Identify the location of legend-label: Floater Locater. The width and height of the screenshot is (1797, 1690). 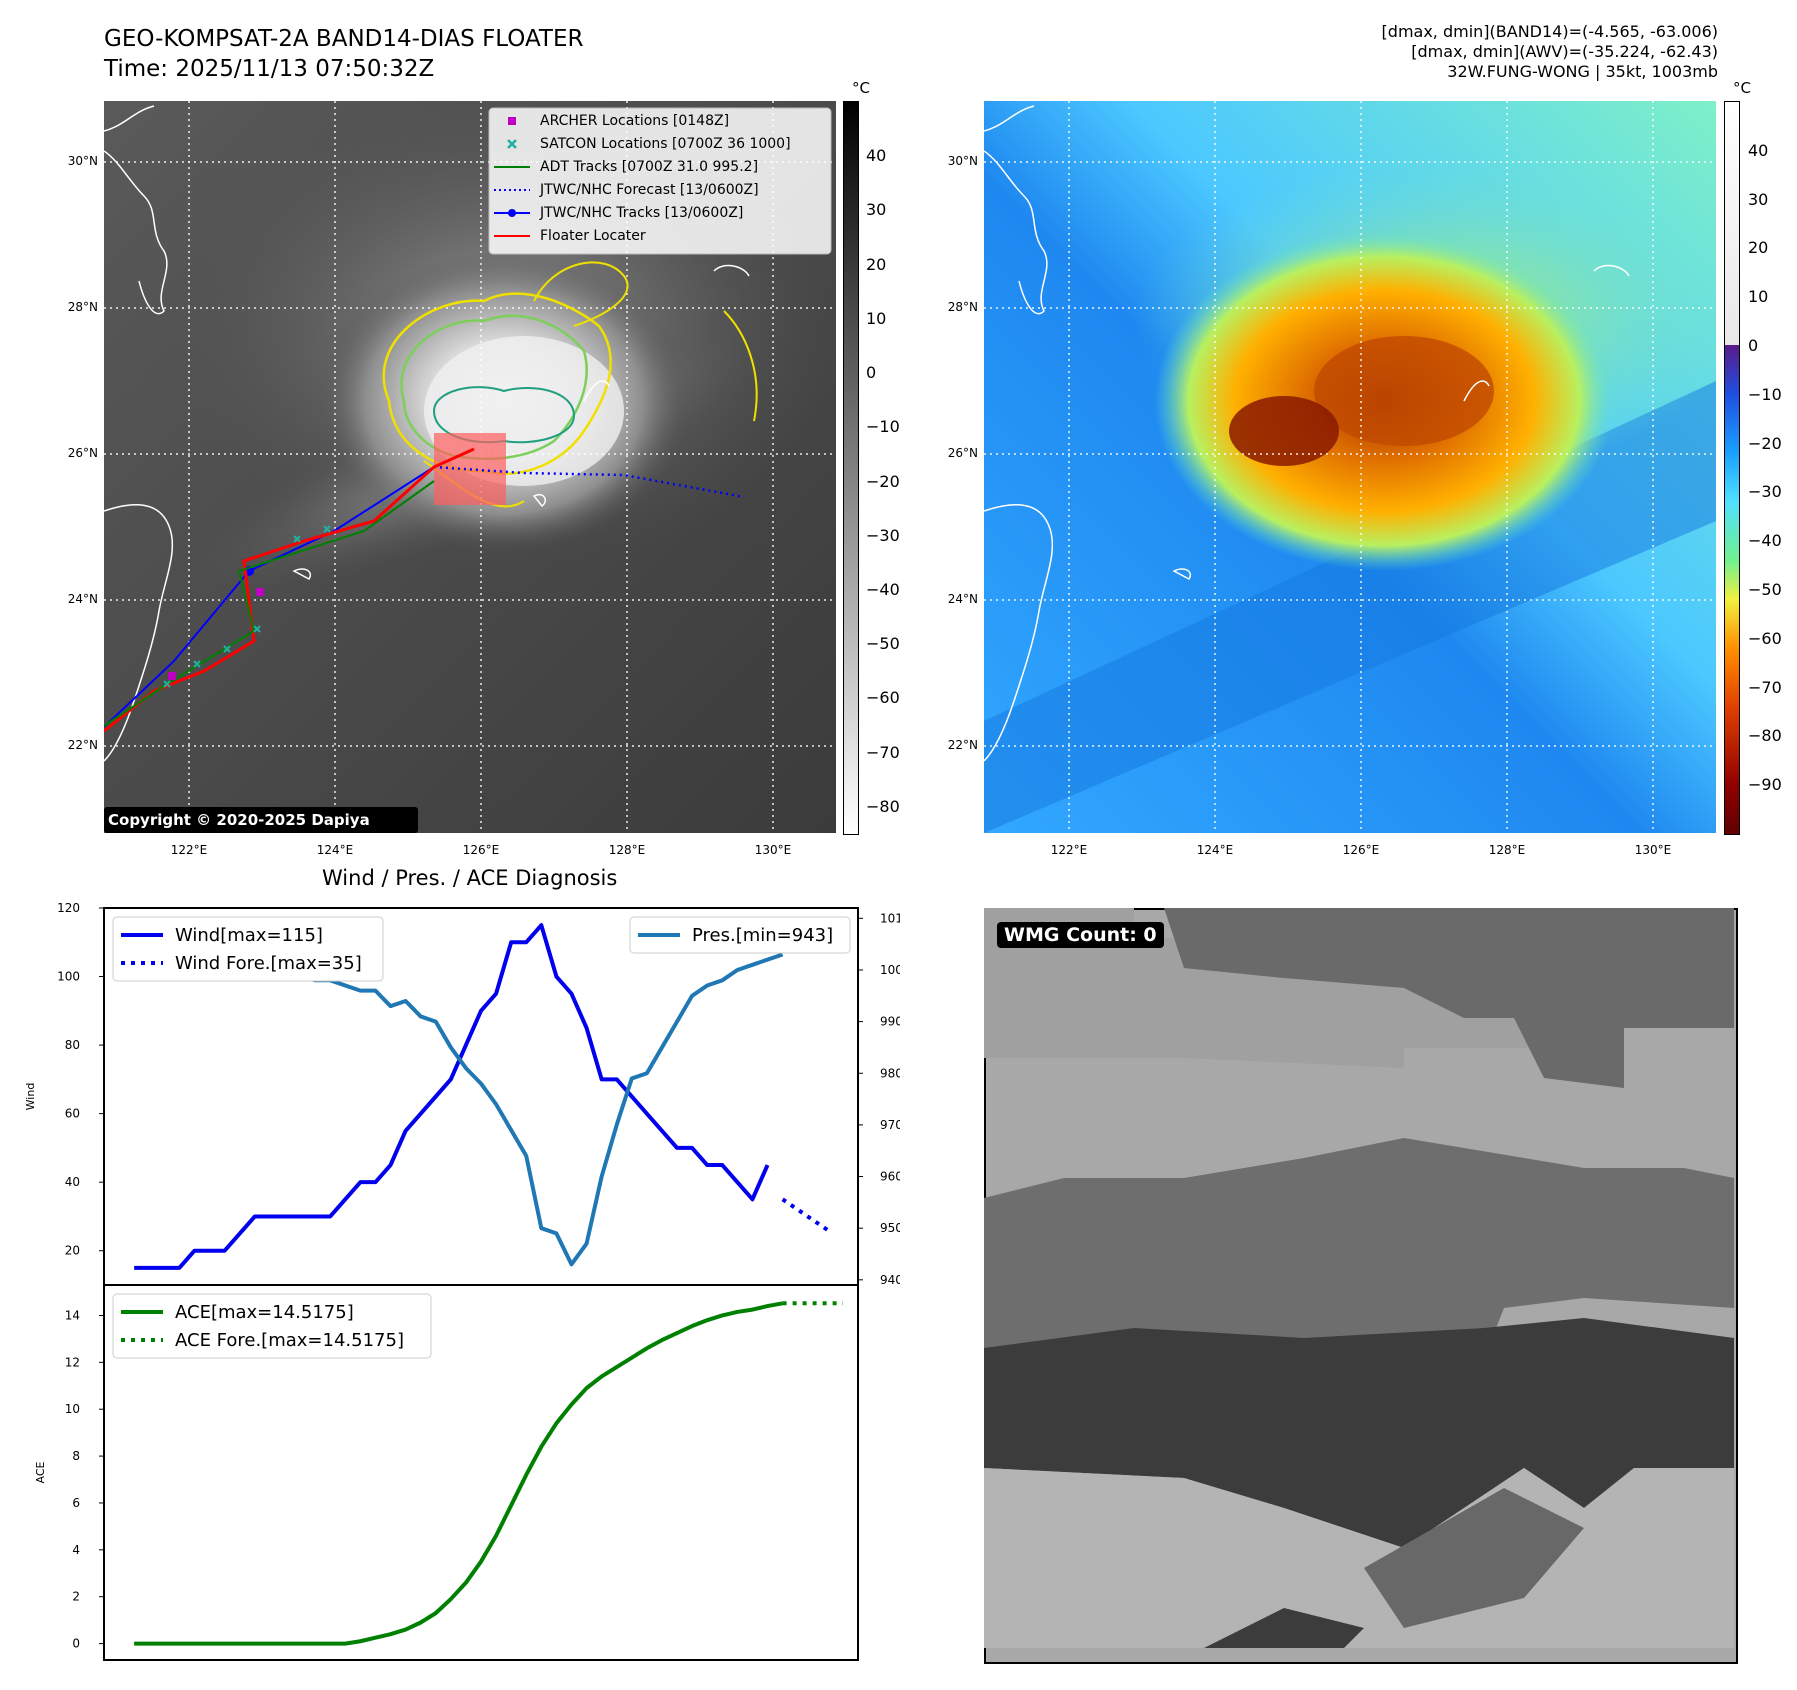
(593, 236).